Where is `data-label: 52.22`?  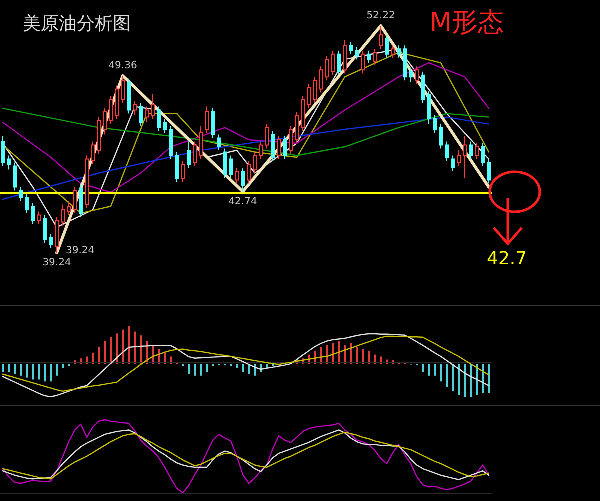
data-label: 52.22 is located at coordinates (381, 16).